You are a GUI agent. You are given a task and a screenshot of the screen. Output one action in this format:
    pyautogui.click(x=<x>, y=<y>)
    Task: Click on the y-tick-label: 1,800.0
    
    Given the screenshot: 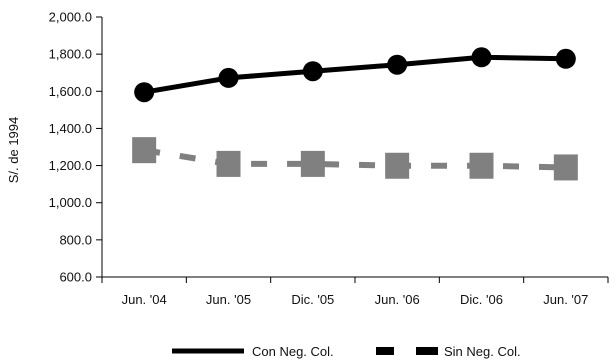 What is the action you would take?
    pyautogui.click(x=70, y=54)
    